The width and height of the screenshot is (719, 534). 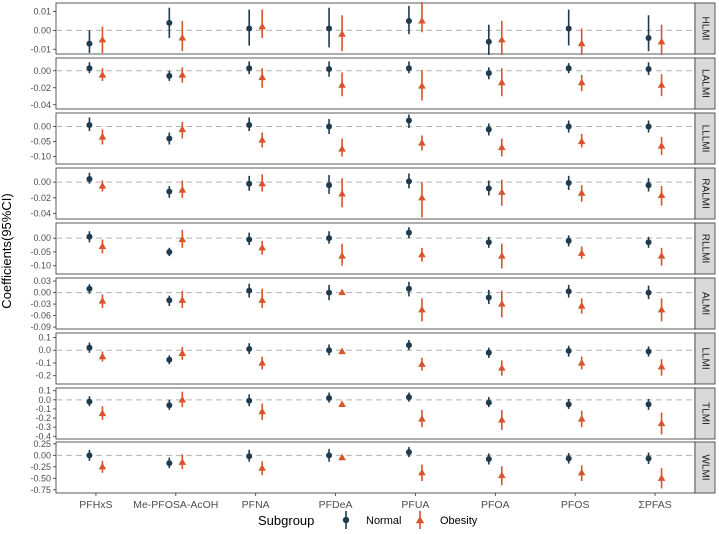 I want to click on strip-hlmi, so click(x=705, y=28).